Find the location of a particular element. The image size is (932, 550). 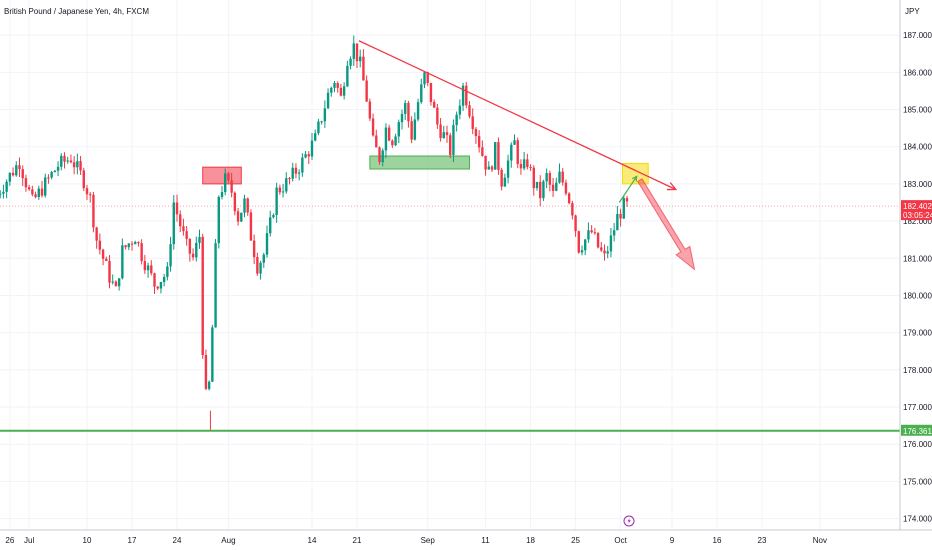

x-tick-label: Sep is located at coordinates (428, 540).